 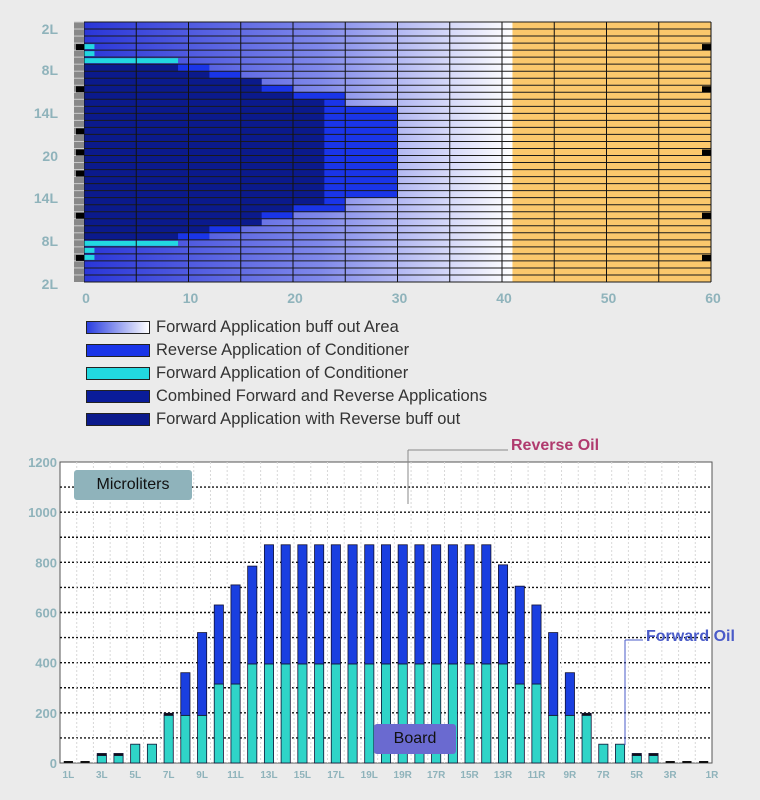 What do you see at coordinates (191, 298) in the screenshot?
I see `x-tick-label: 10` at bounding box center [191, 298].